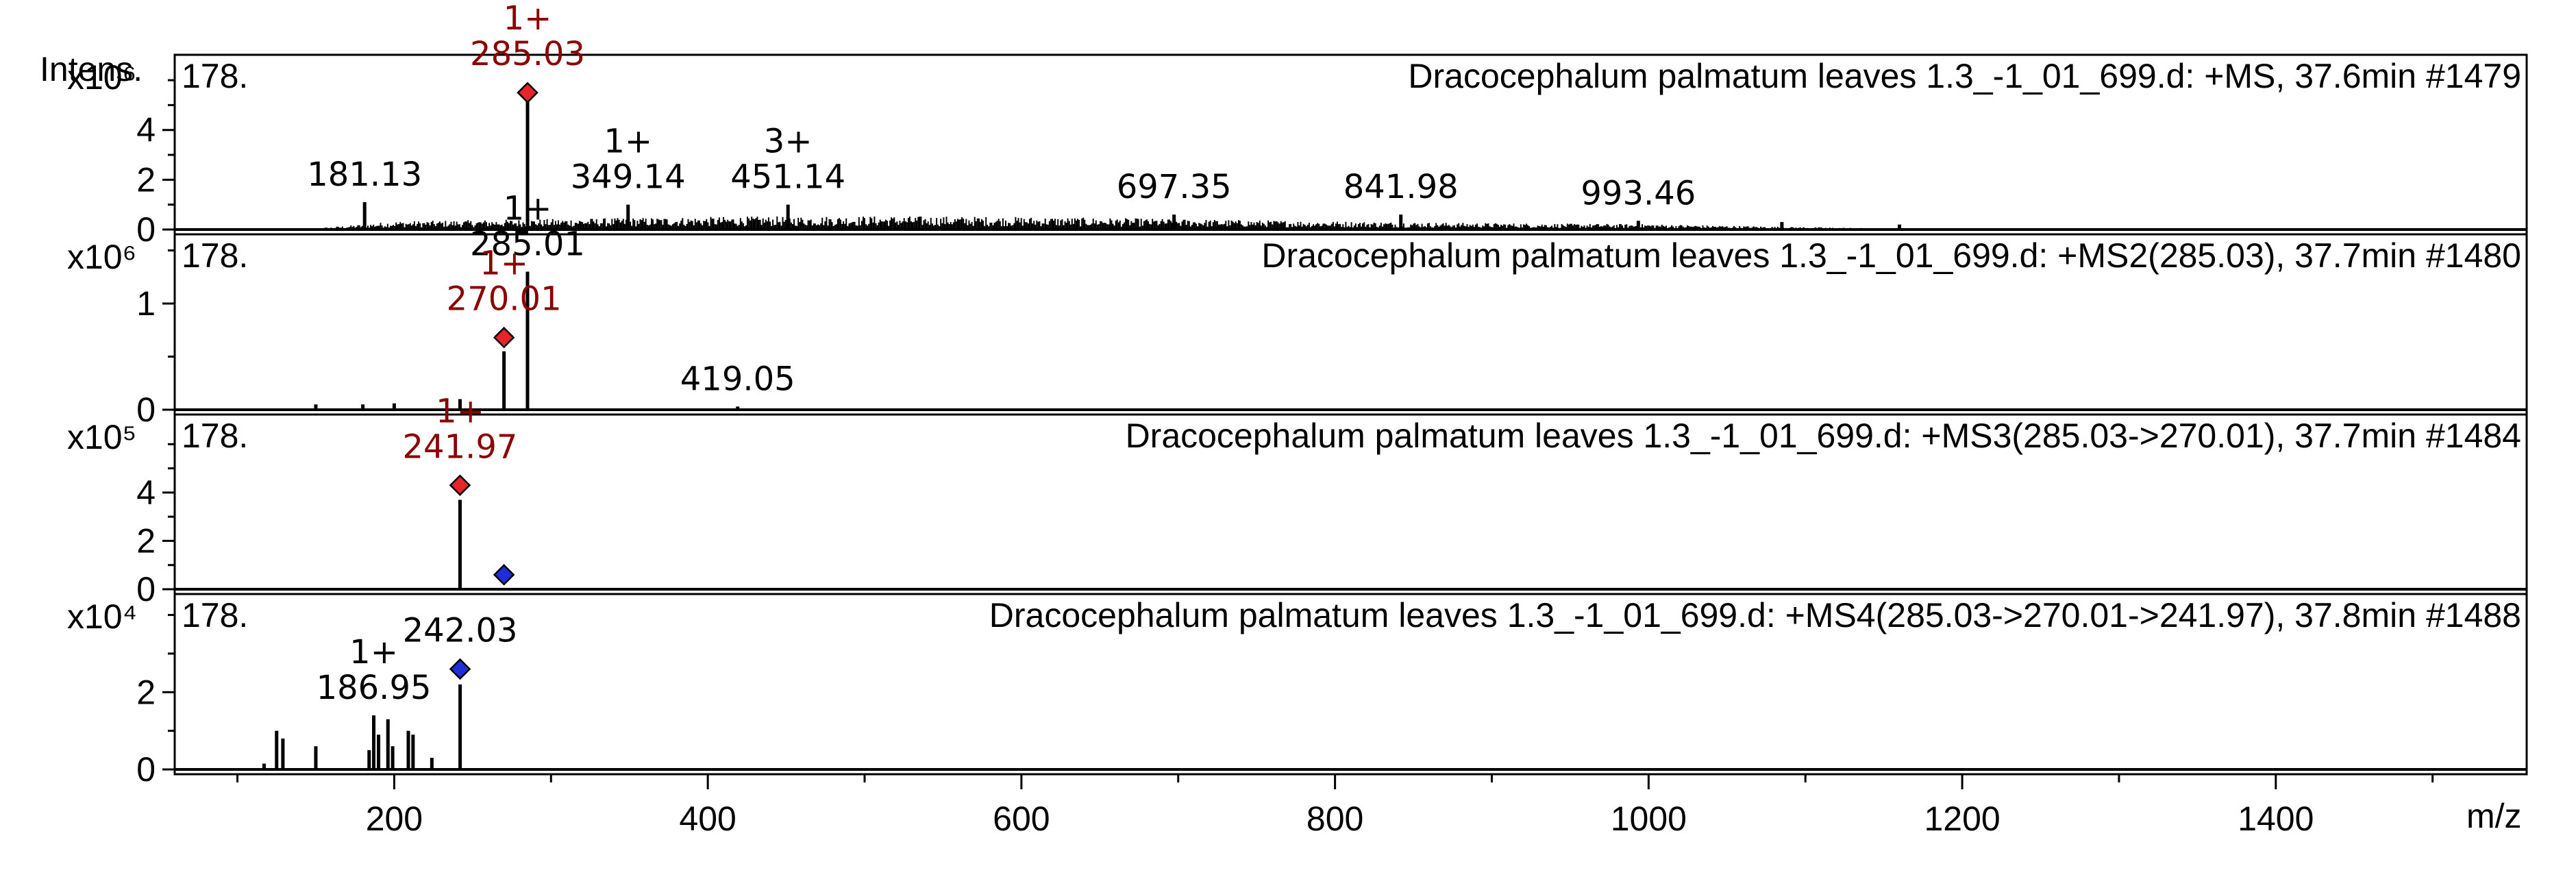  Describe the element at coordinates (2276, 819) in the screenshot. I see `x-tick-label: 1400` at that location.